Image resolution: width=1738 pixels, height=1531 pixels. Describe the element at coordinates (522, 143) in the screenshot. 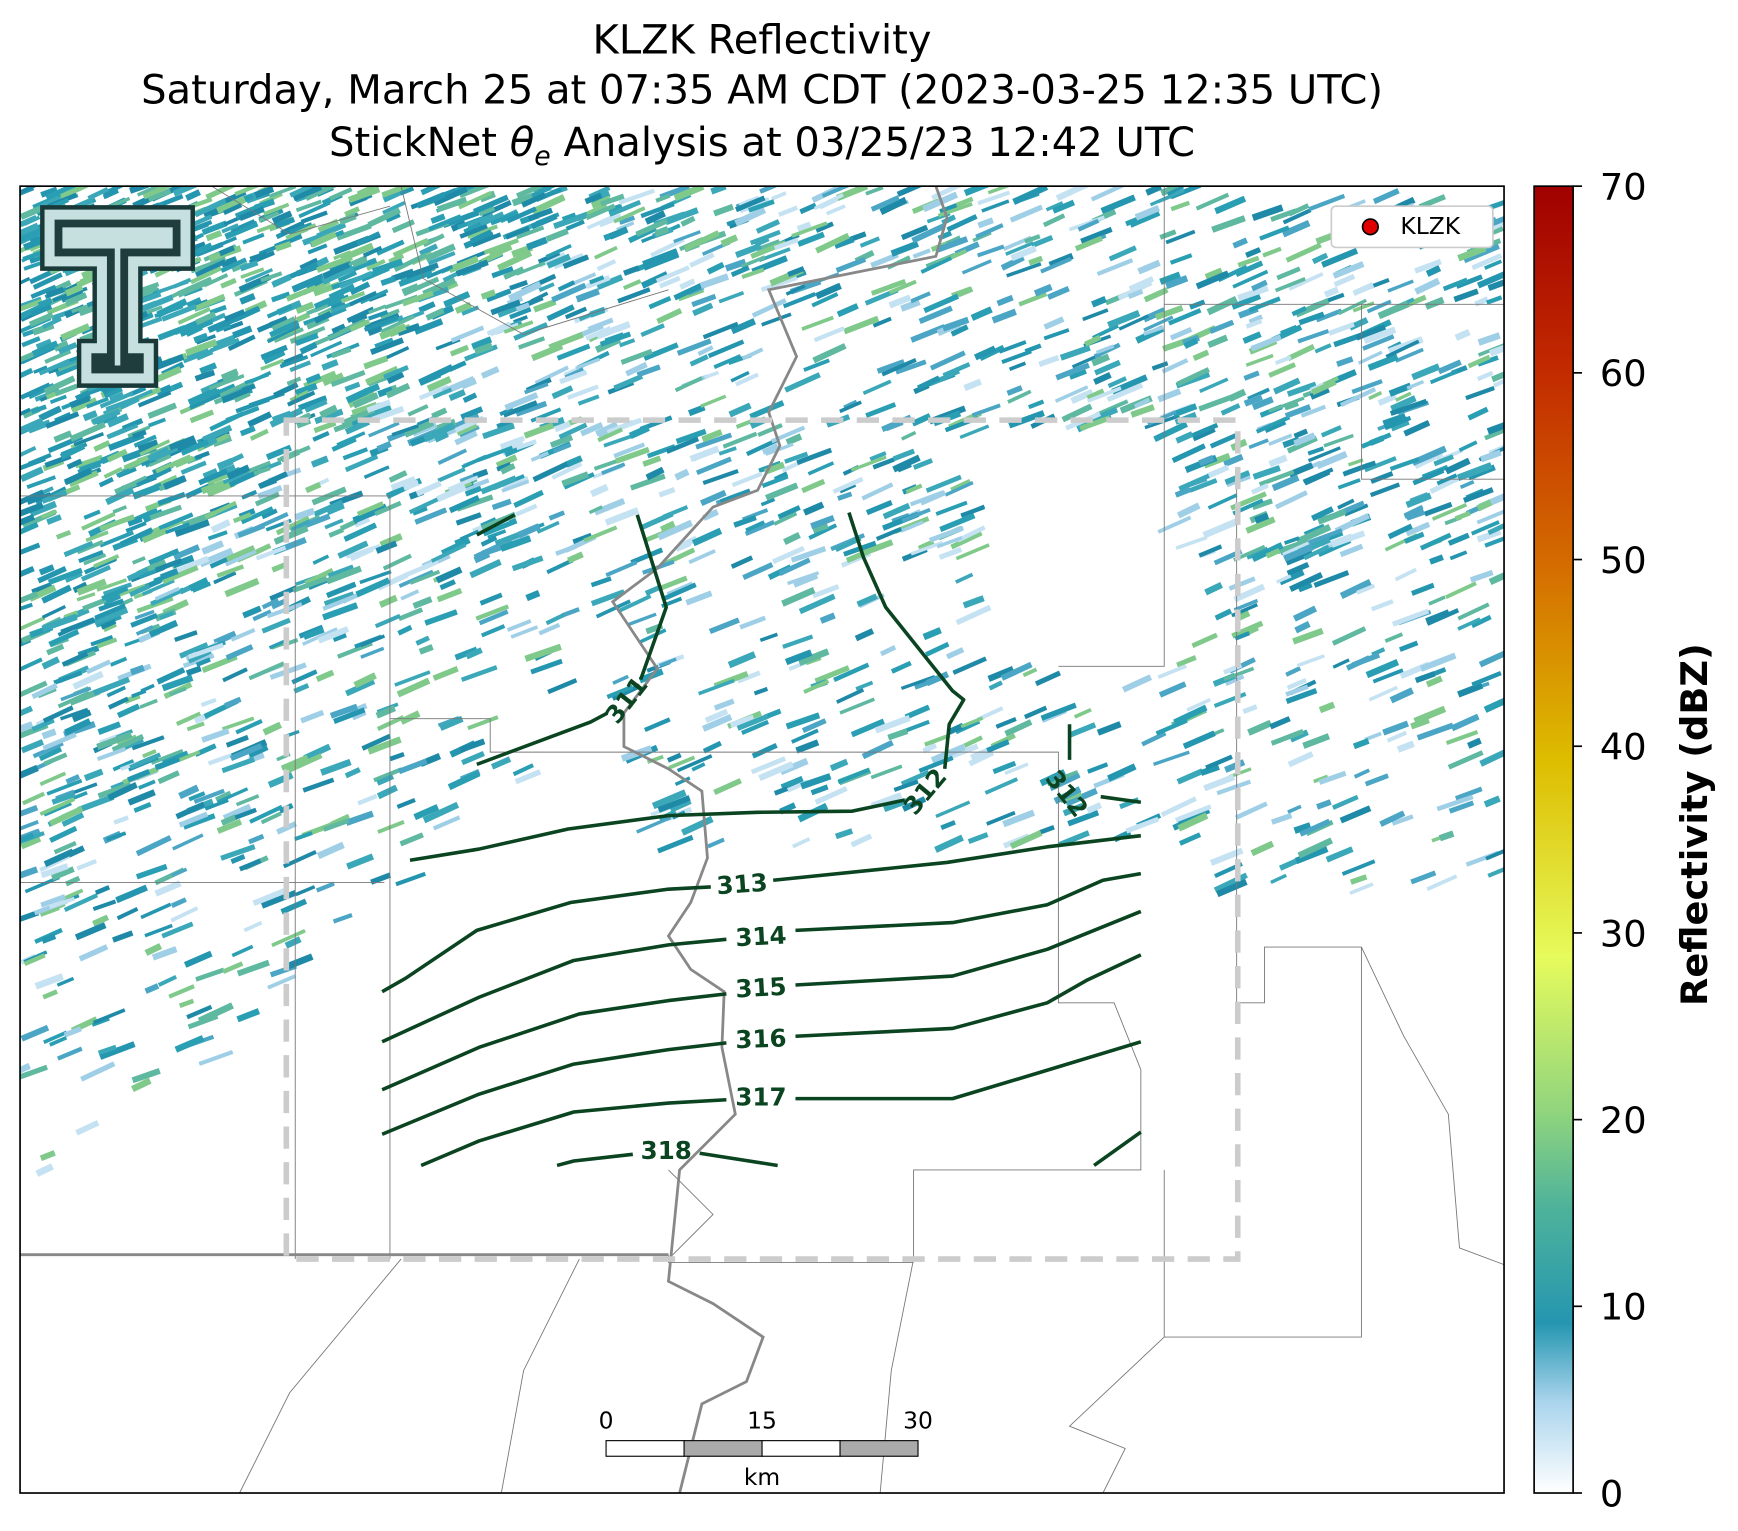

I see `title-symbol: θ` at that location.